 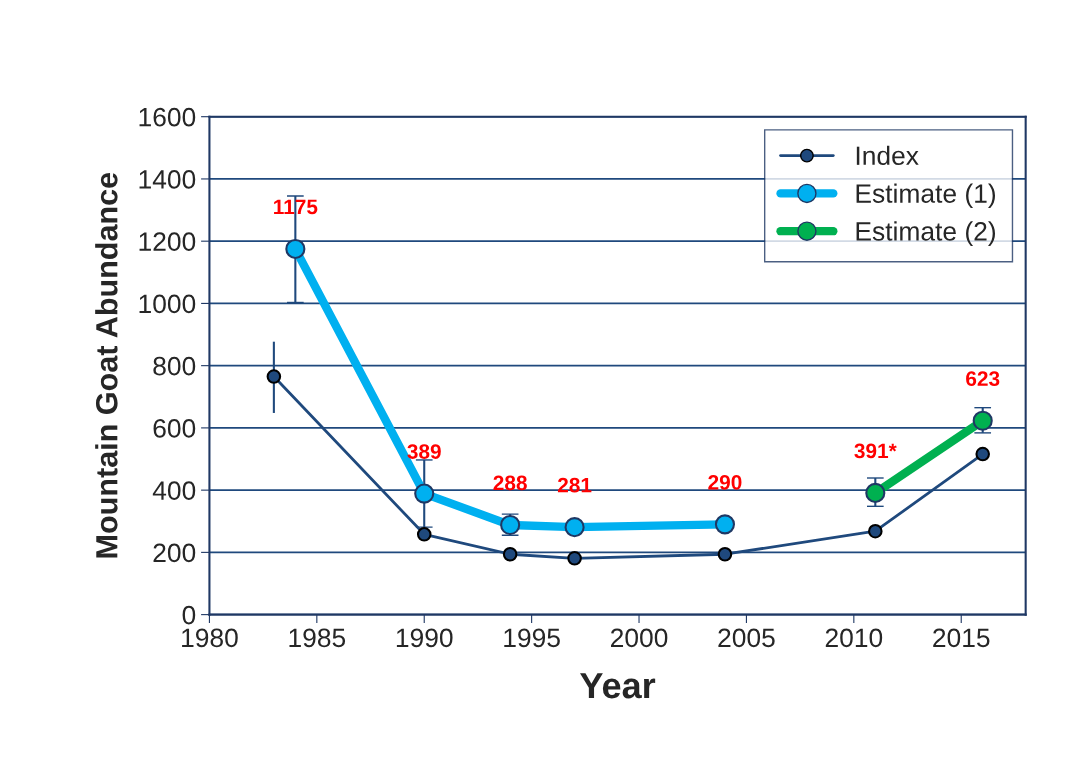 What do you see at coordinates (854, 638) in the screenshot?
I see `x-tick-label: 2010` at bounding box center [854, 638].